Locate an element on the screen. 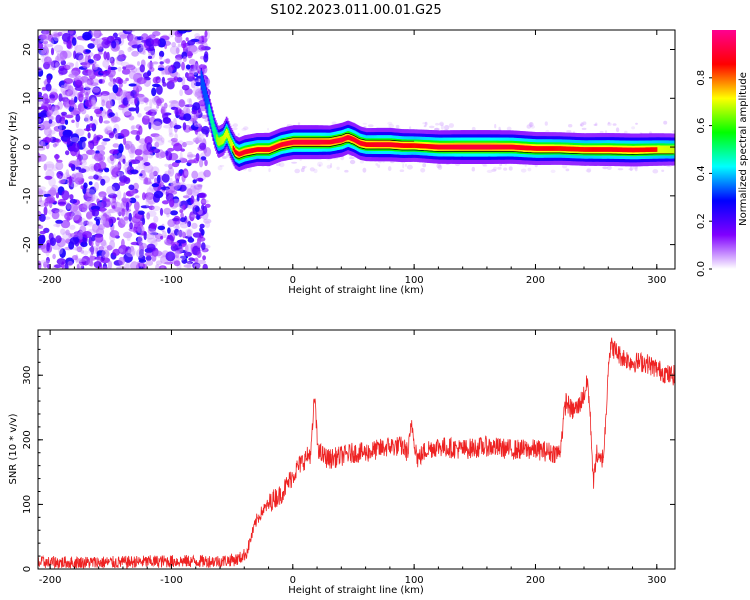 Image resolution: width=750 pixels, height=600 pixels. colorbar-bar is located at coordinates (724, 149).